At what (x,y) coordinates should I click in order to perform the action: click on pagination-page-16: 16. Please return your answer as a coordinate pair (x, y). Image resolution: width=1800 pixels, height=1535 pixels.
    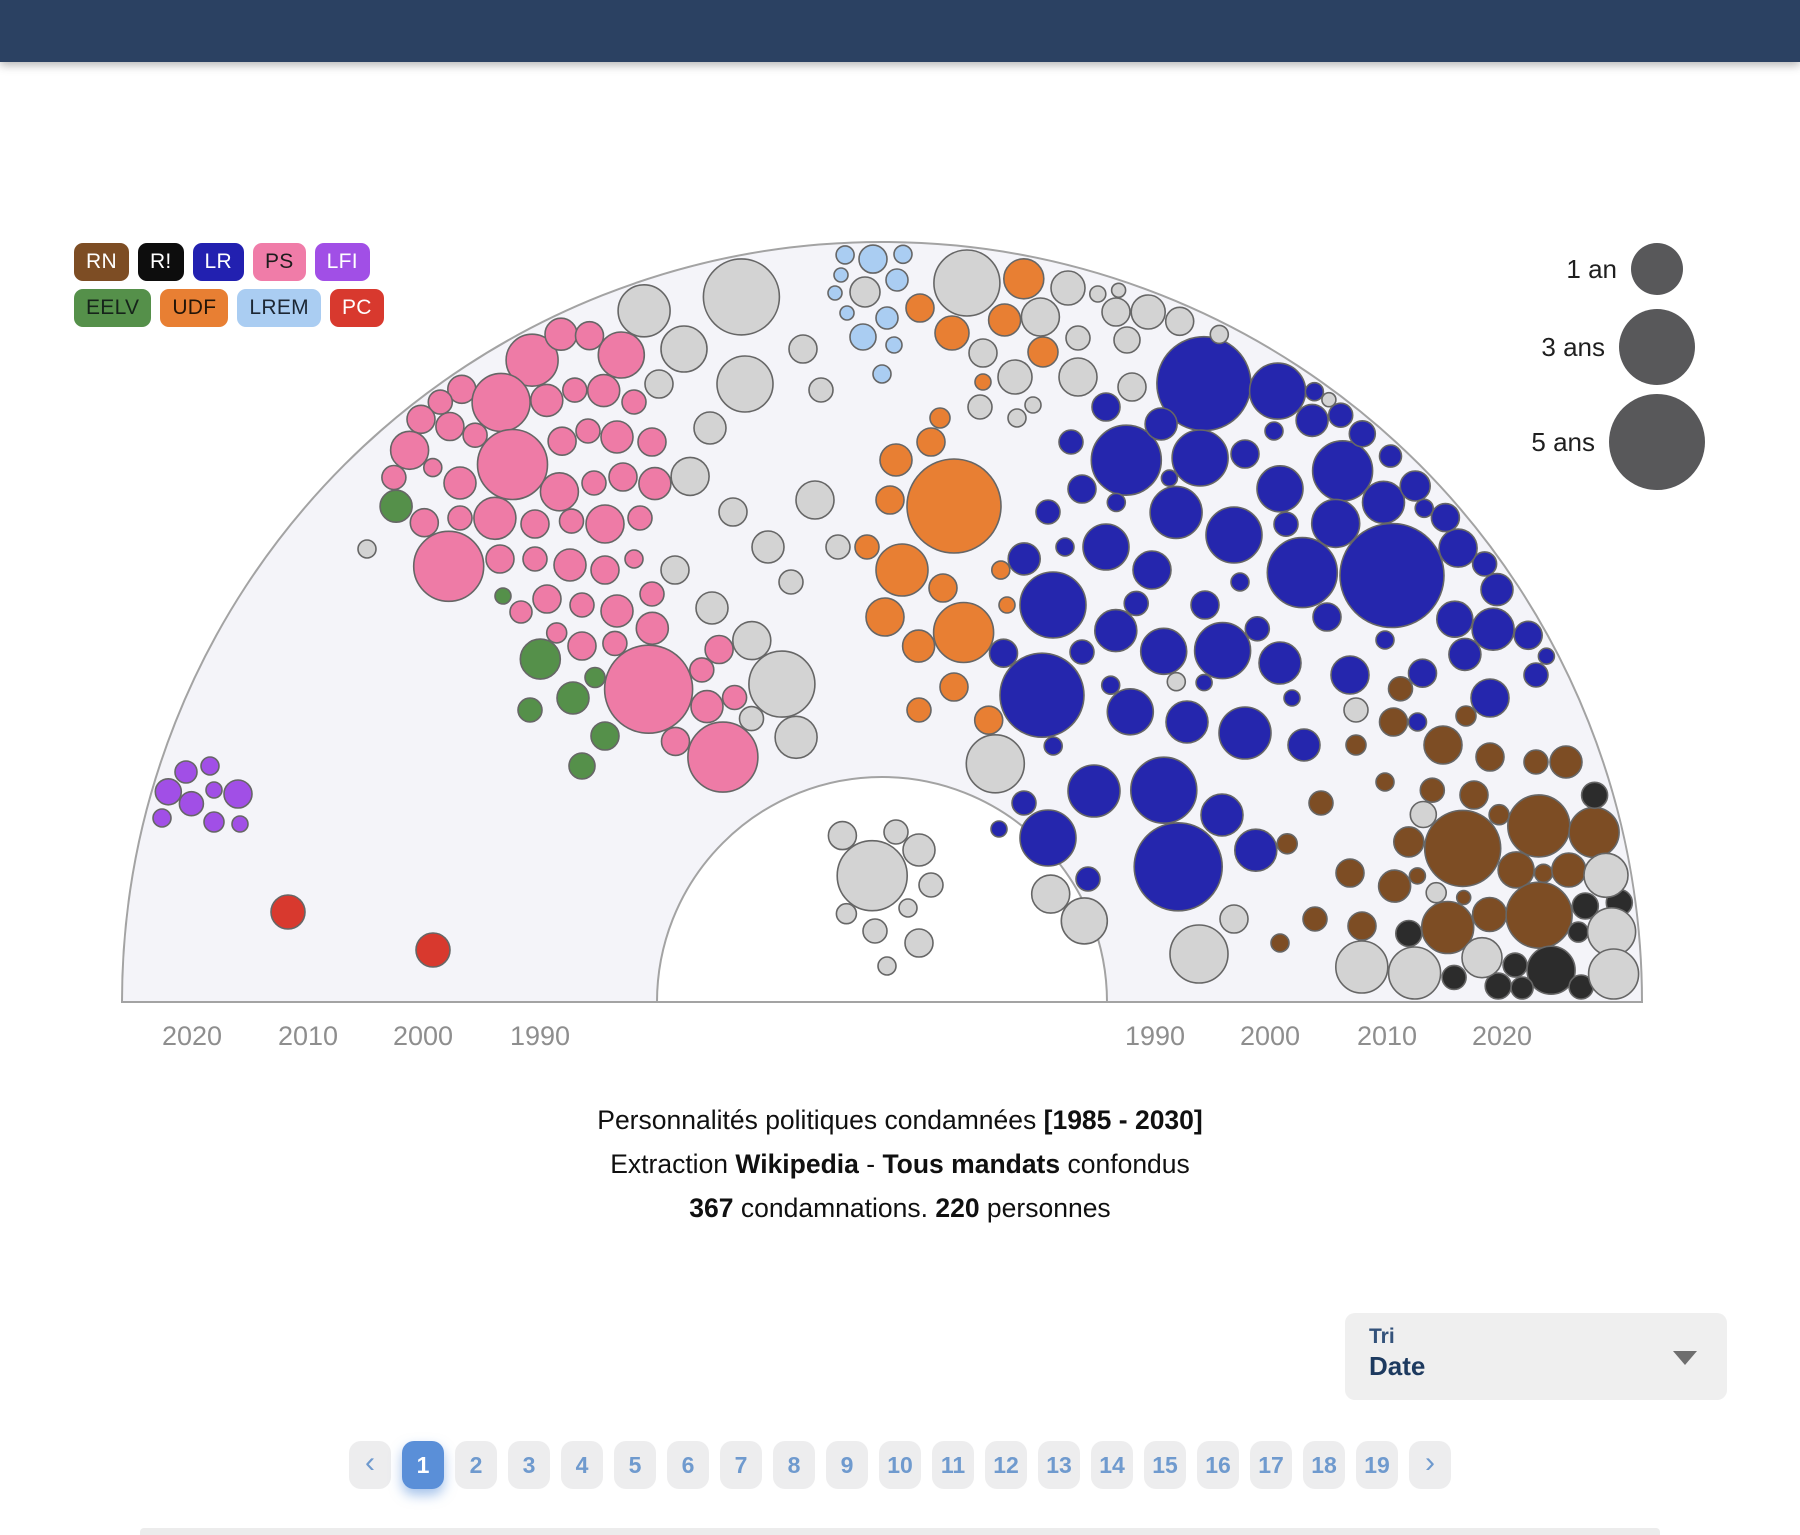
    Looking at the image, I should click on (1218, 1465).